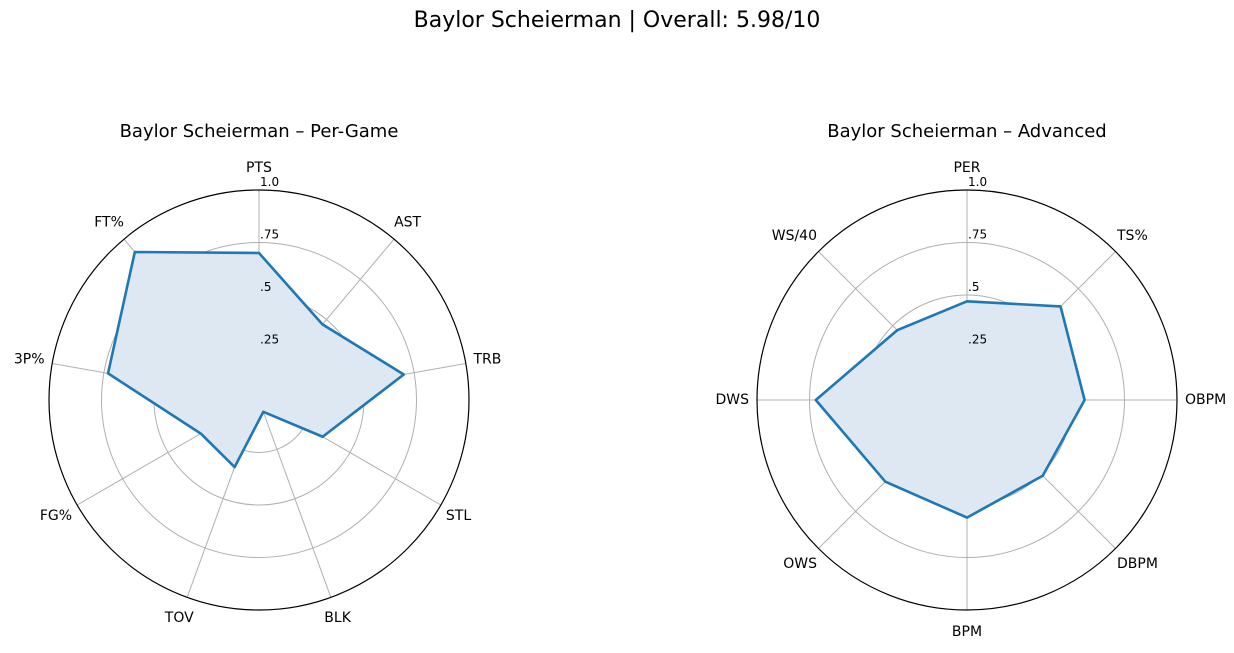 This screenshot has width=1234, height=653. Describe the element at coordinates (732, 400) in the screenshot. I see `category-label-dws: DWS` at that location.